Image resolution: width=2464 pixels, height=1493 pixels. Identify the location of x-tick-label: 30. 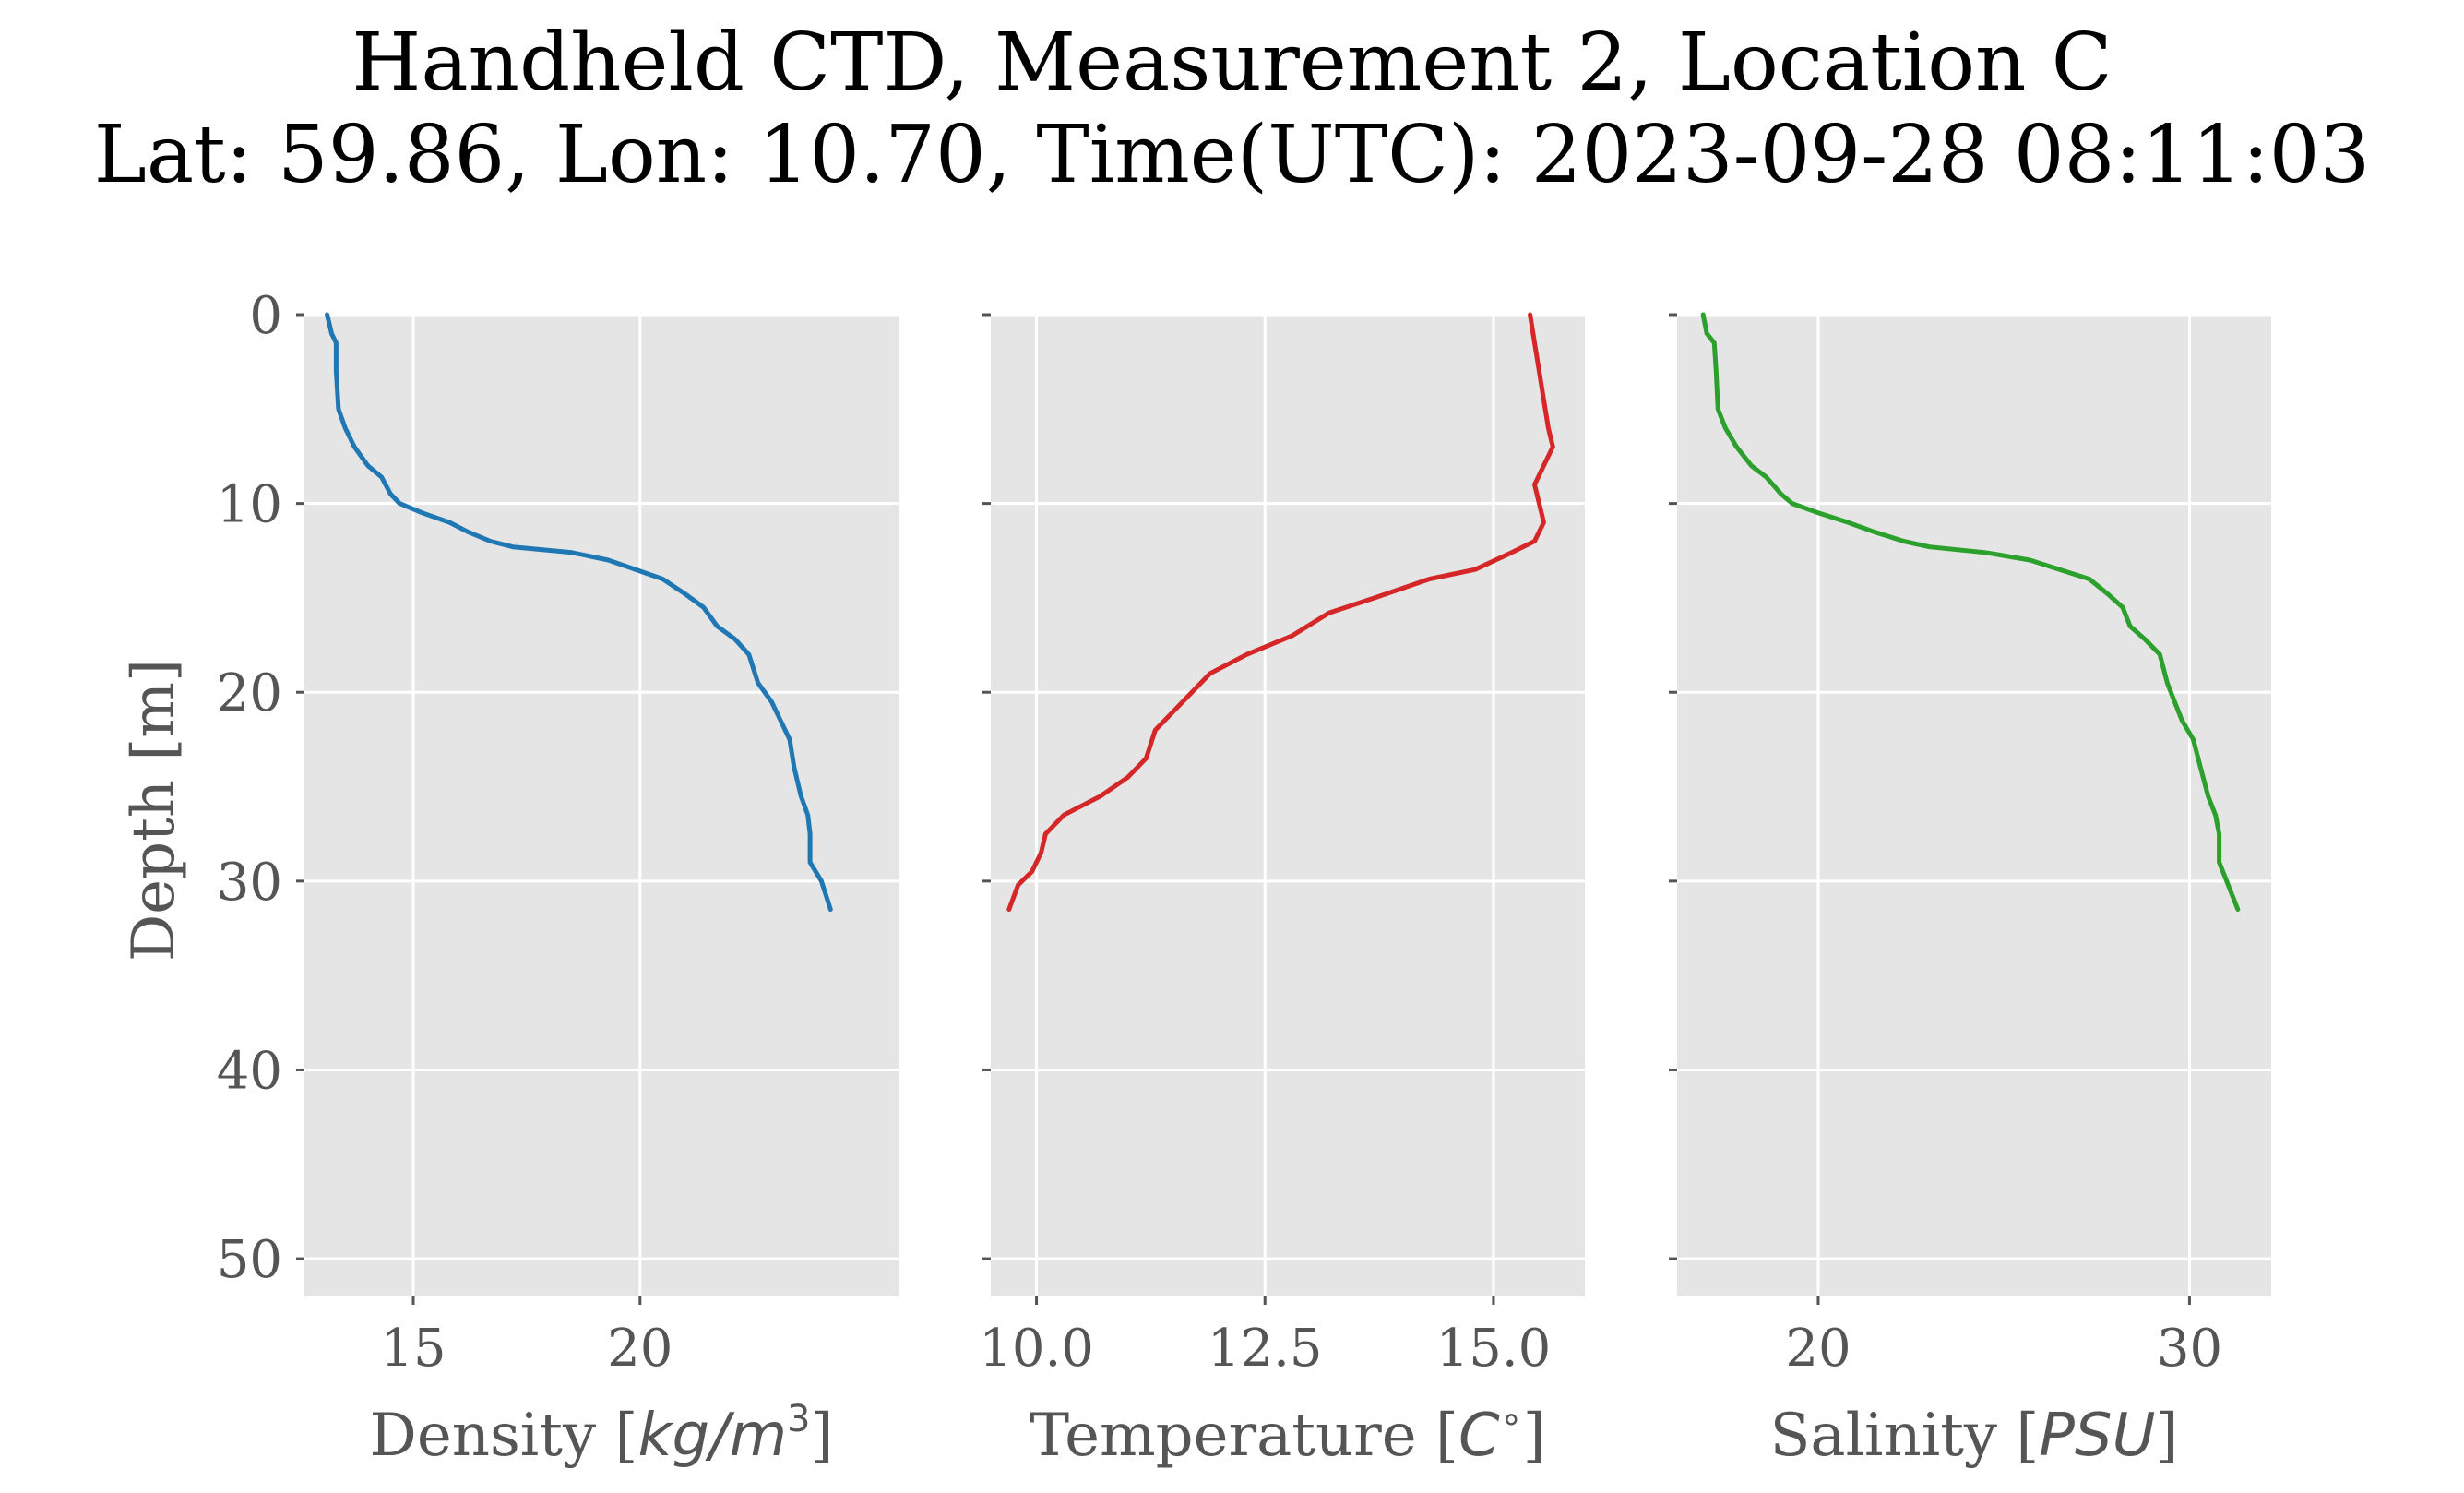
(2189, 1349).